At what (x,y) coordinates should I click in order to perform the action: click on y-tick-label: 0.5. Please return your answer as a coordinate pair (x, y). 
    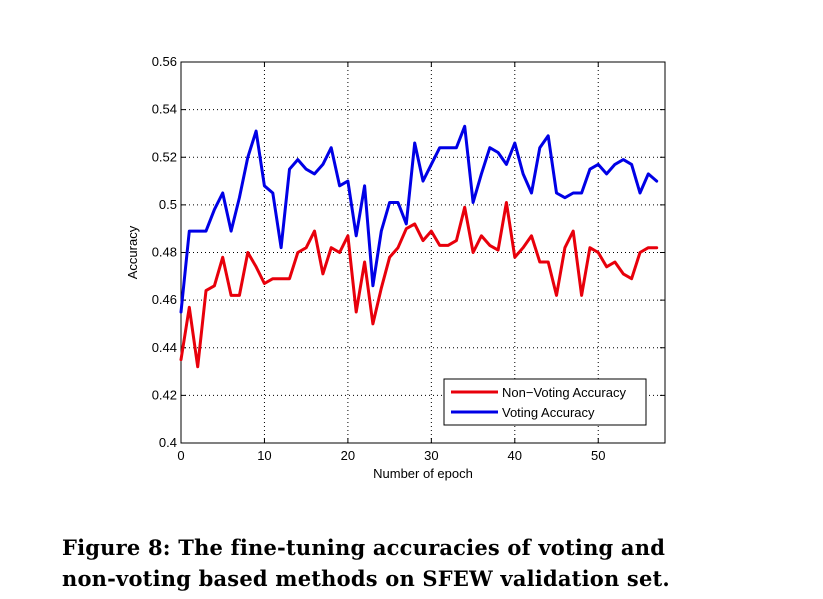
    Looking at the image, I should click on (168, 204).